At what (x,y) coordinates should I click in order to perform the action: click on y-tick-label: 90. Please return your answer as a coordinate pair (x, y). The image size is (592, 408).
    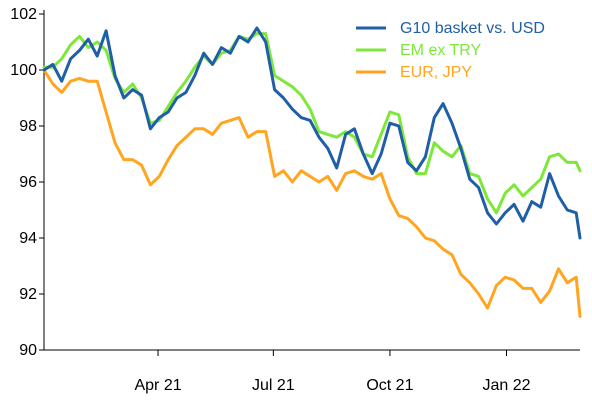
    Looking at the image, I should click on (28, 350).